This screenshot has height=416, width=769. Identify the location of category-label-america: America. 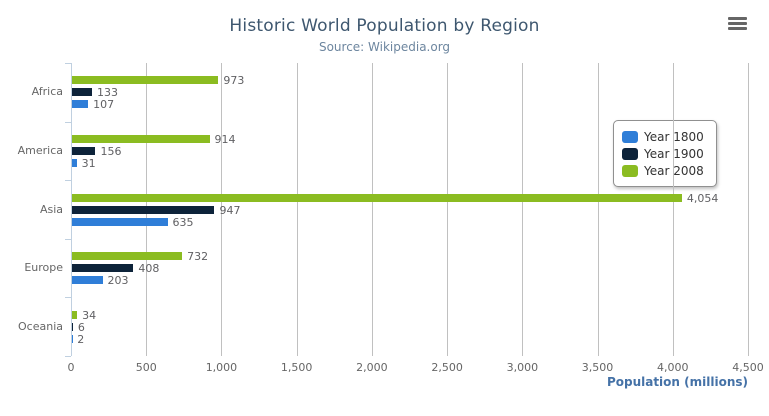
(40, 150).